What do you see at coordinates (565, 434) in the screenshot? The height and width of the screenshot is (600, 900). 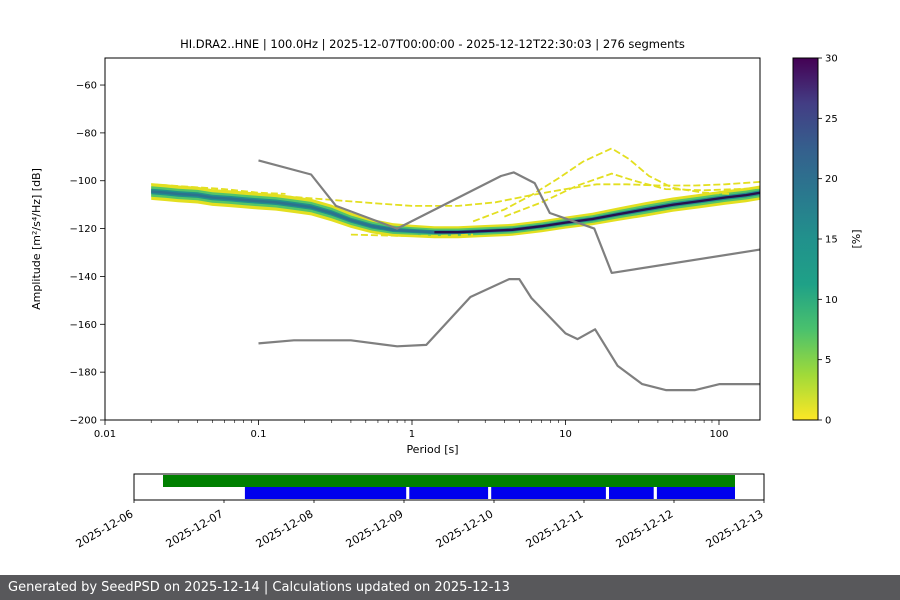 I see `x-tick-label: 10` at bounding box center [565, 434].